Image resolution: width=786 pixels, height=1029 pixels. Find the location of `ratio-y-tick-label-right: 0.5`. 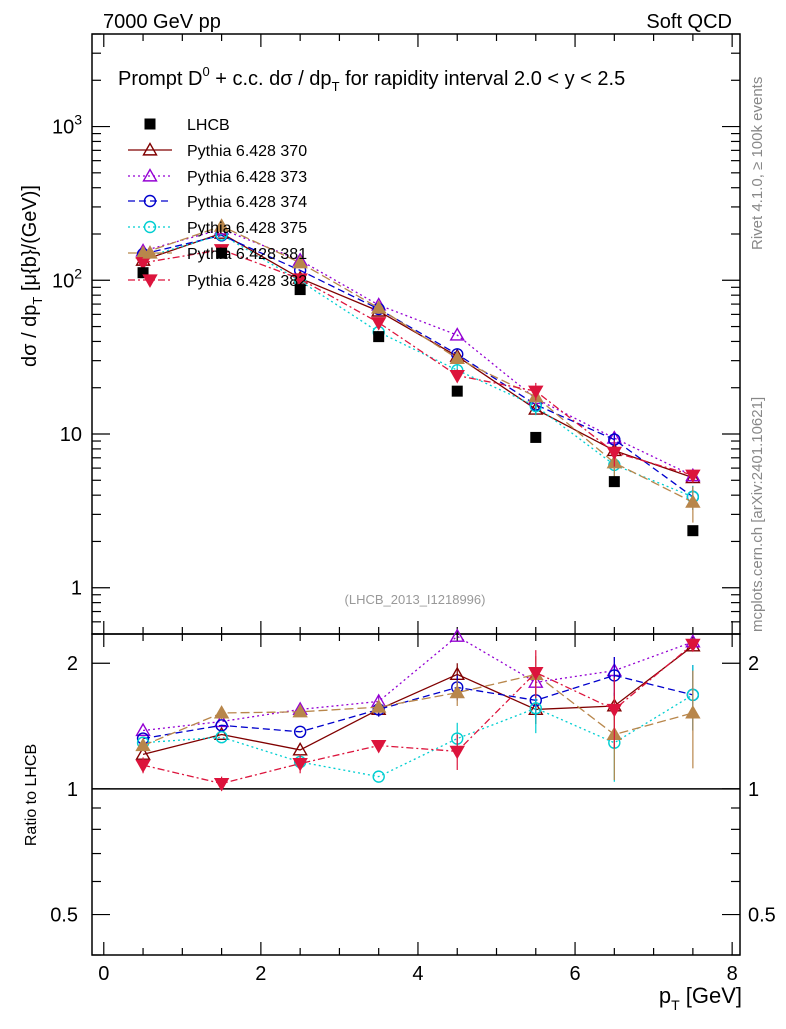

ratio-y-tick-label-right: 0.5 is located at coordinates (762, 916).